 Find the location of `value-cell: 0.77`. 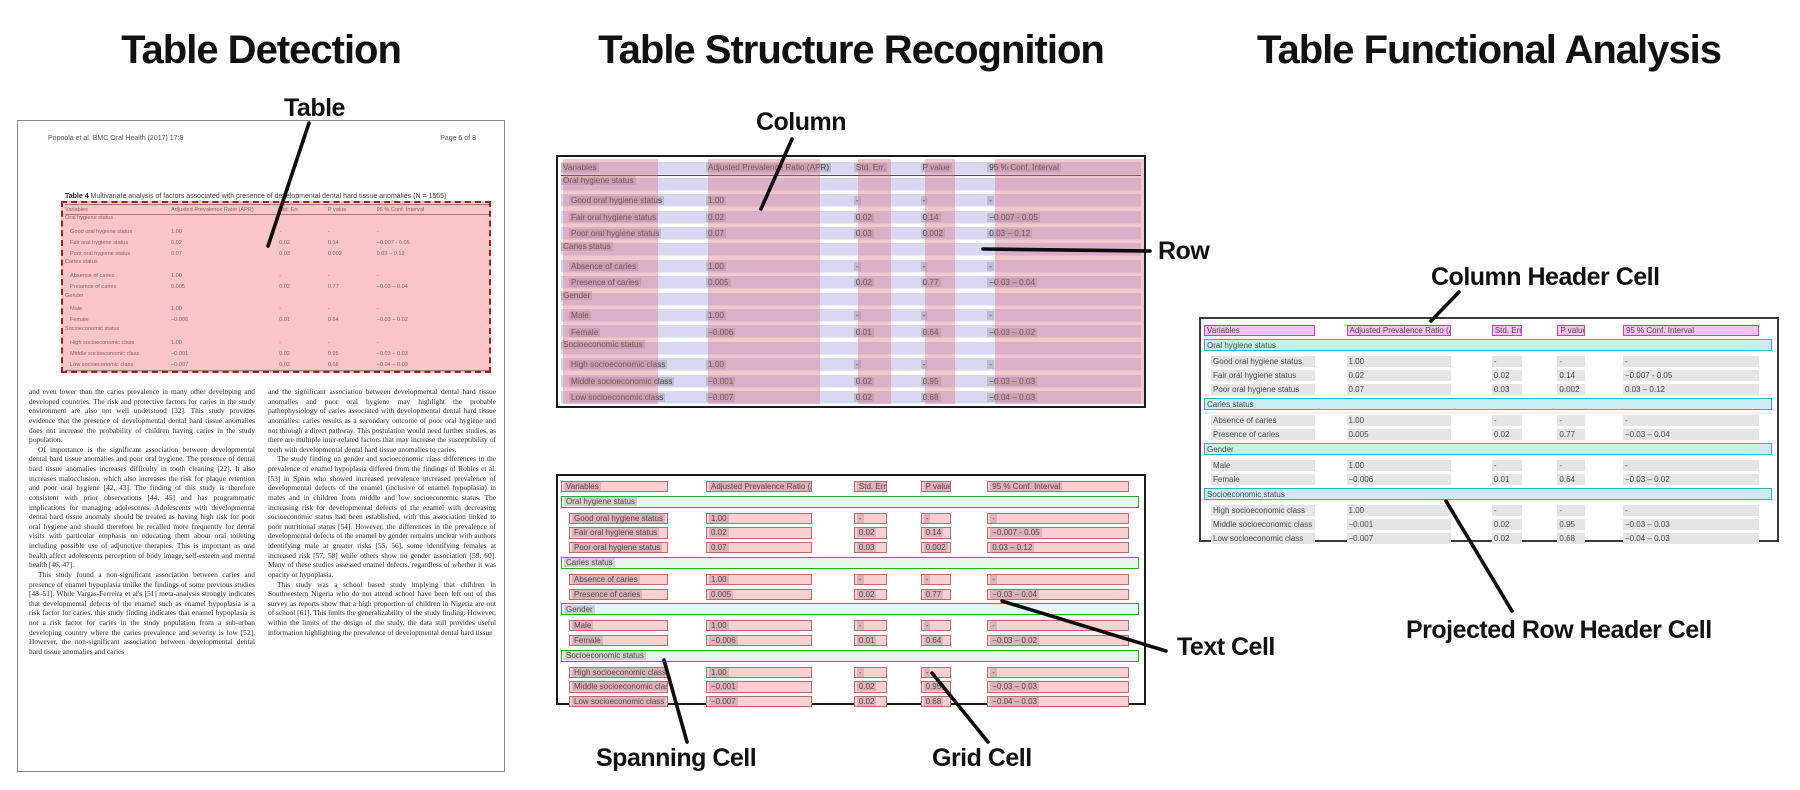

value-cell: 0.77 is located at coordinates (936, 594).